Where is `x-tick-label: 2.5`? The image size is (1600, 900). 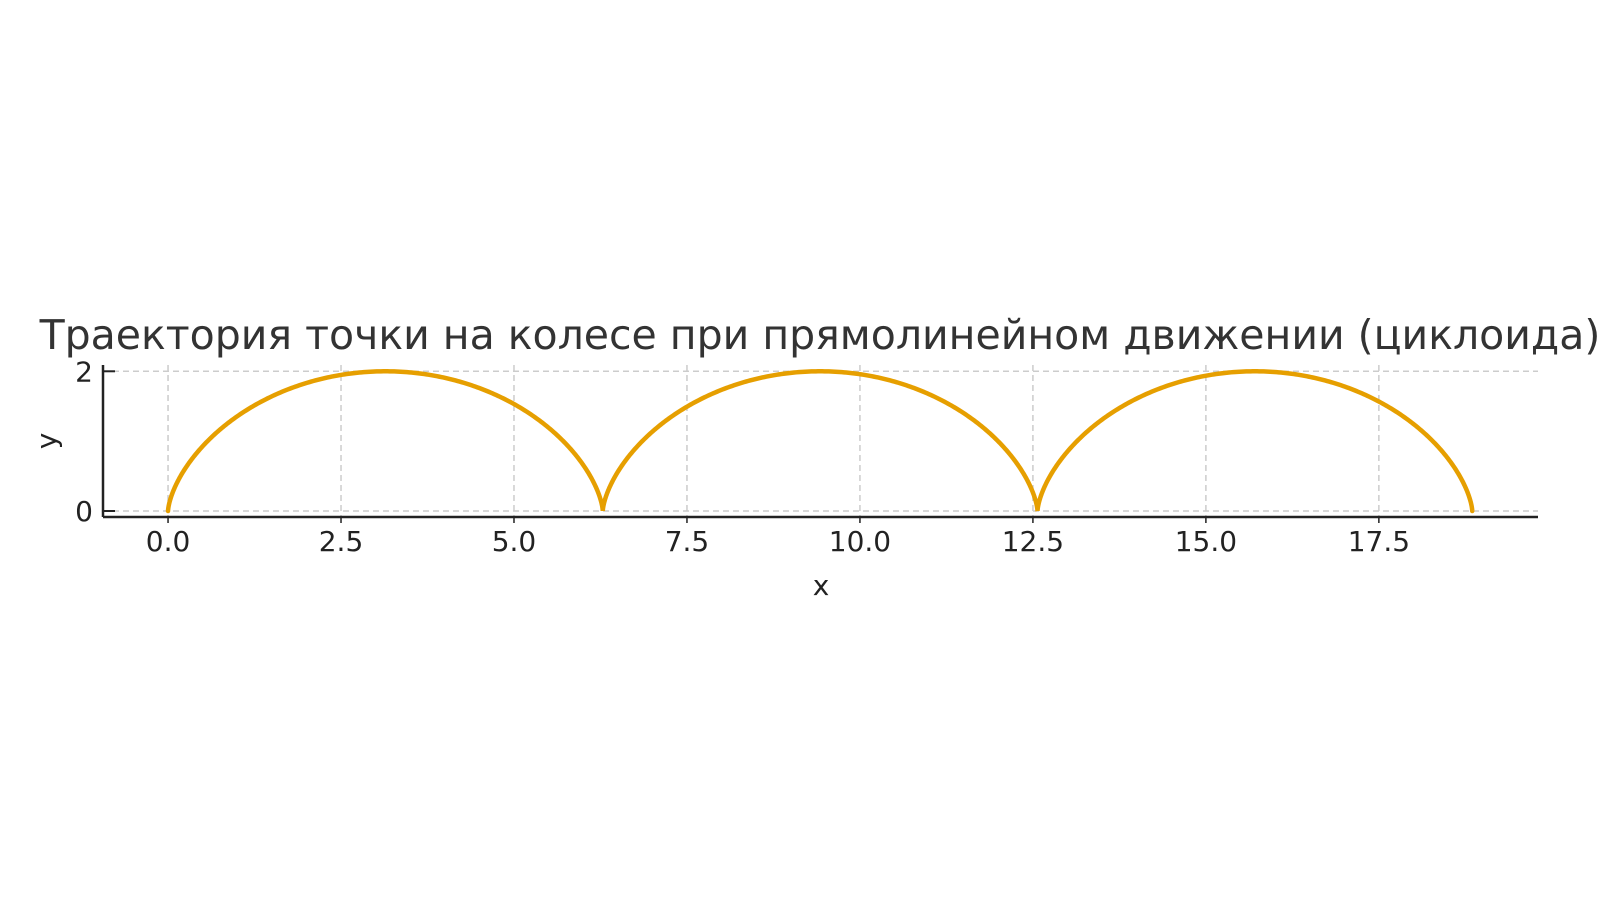 x-tick-label: 2.5 is located at coordinates (341, 541).